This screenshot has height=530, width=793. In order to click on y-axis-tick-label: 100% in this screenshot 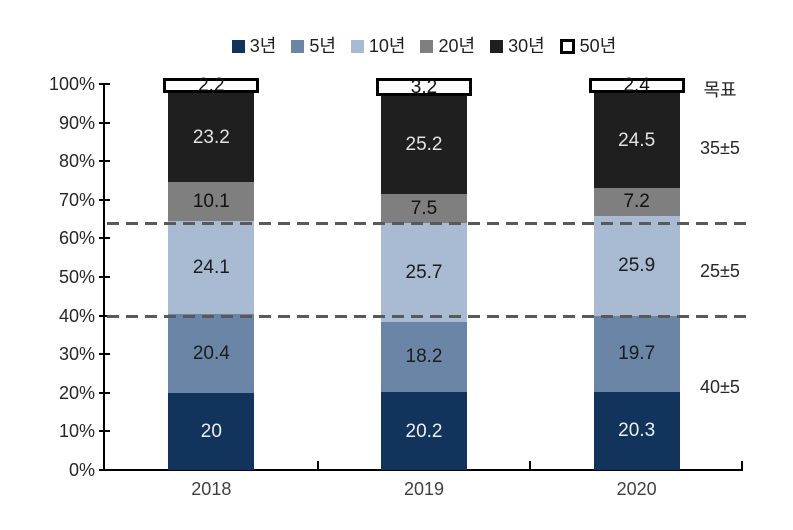, I will do `click(71, 84)`.